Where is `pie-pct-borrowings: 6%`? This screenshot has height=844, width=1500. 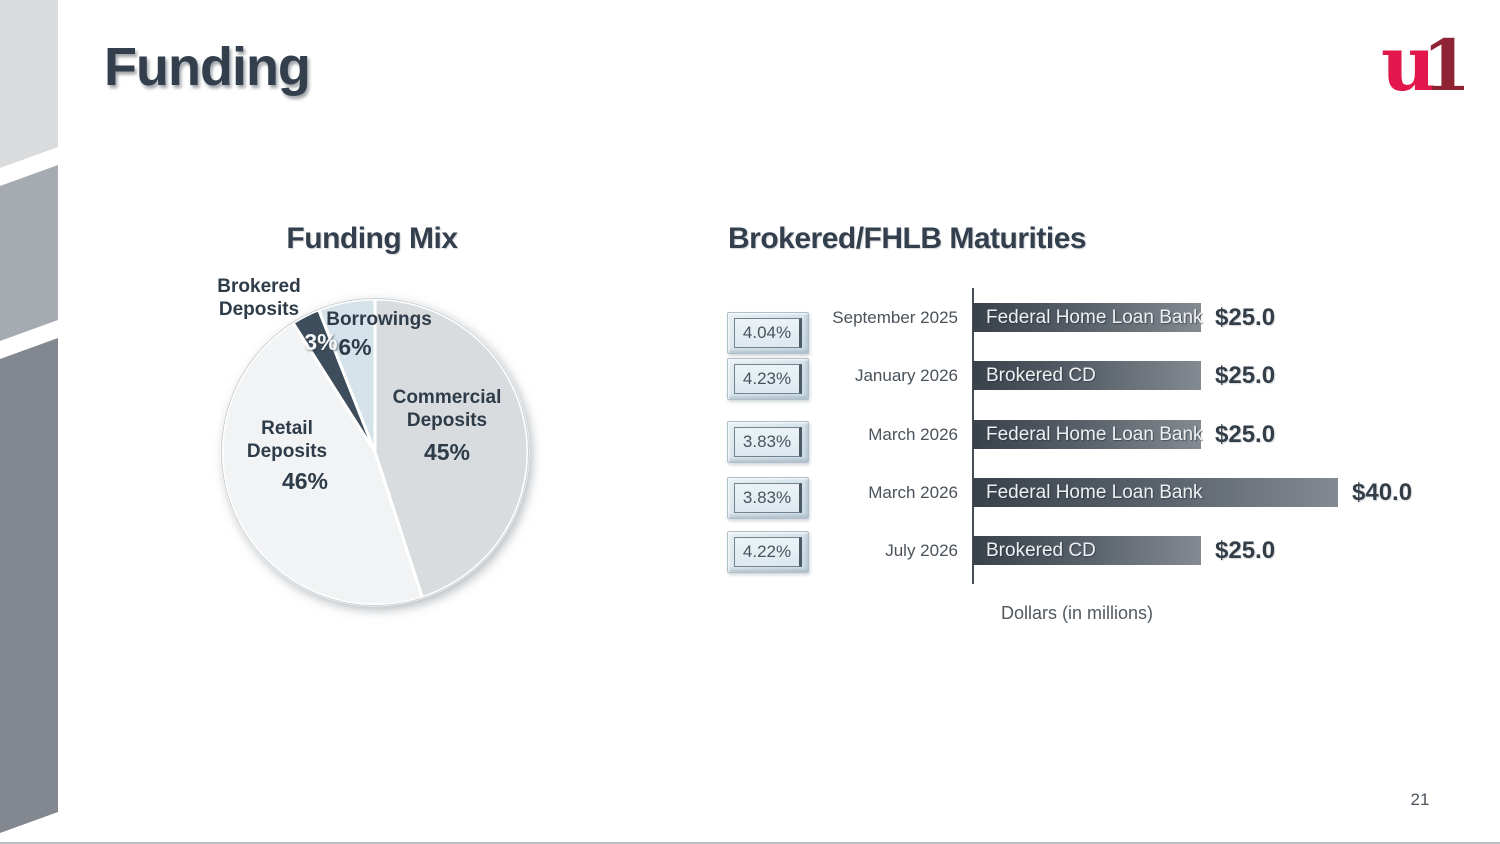 pie-pct-borrowings: 6% is located at coordinates (355, 347).